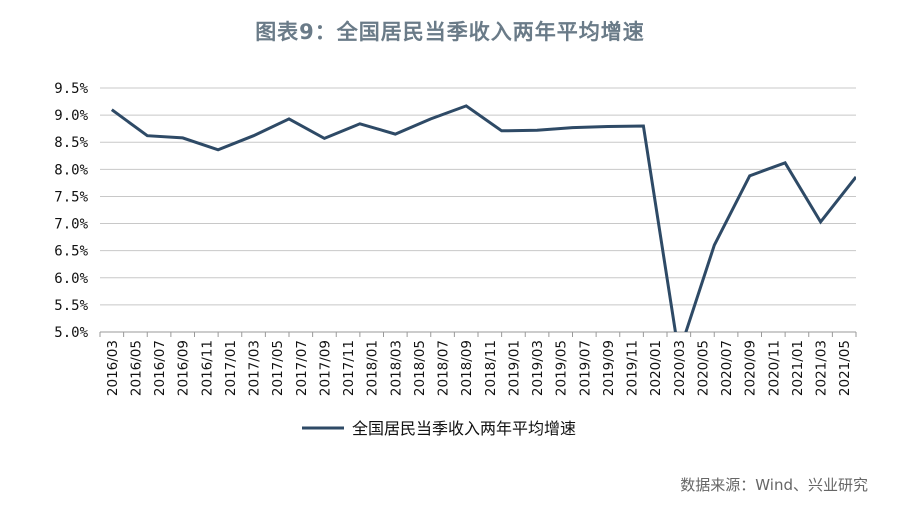 The image size is (900, 530). I want to click on x-tick-label: 2021/05, so click(845, 368).